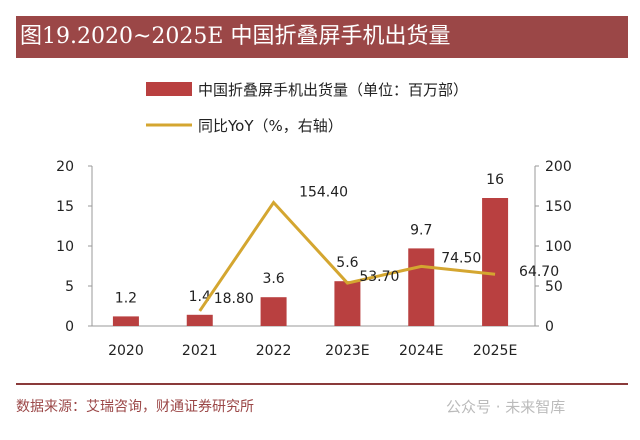 The image size is (640, 440). What do you see at coordinates (323, 192) in the screenshot?
I see `line-data-label: 154.40` at bounding box center [323, 192].